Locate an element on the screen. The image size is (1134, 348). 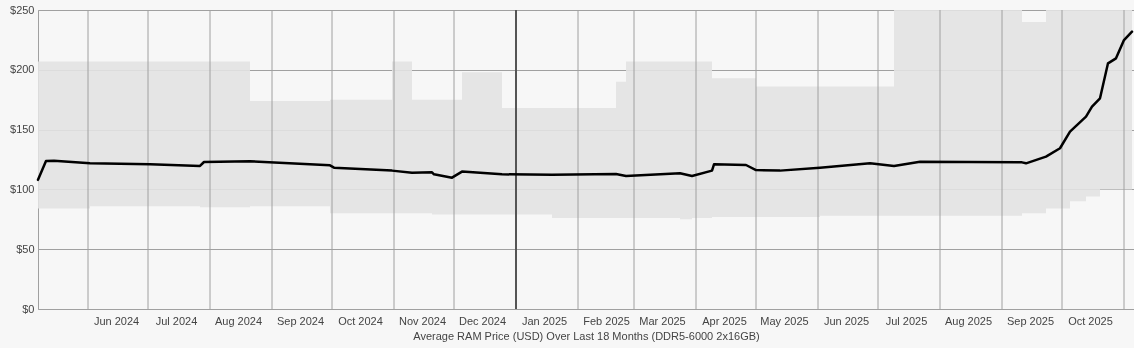
x-tick-label: Aug 2024 is located at coordinates (238, 320).